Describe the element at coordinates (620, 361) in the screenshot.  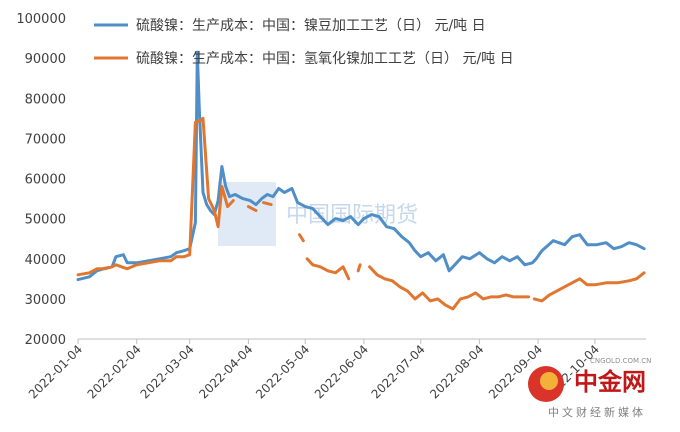
I see `logo-url-text: CNGOLD.COM.CN` at that location.